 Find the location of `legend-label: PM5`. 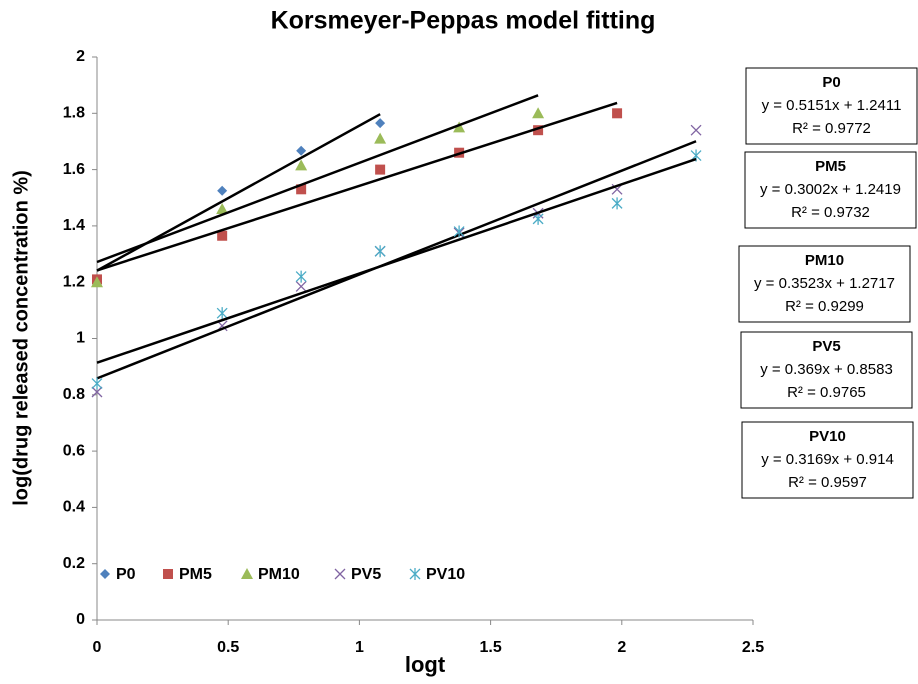

legend-label: PM5 is located at coordinates (195, 574).